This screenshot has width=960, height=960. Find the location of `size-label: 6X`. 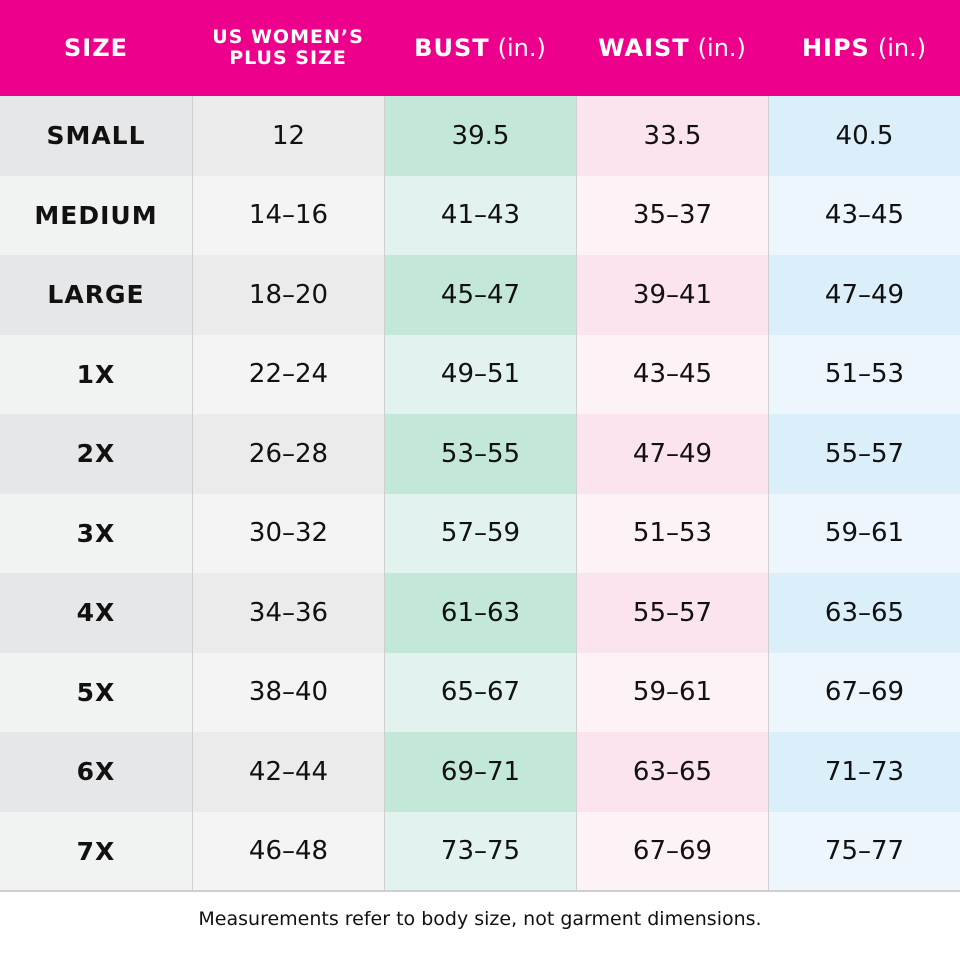

size-label: 6X is located at coordinates (96, 772).